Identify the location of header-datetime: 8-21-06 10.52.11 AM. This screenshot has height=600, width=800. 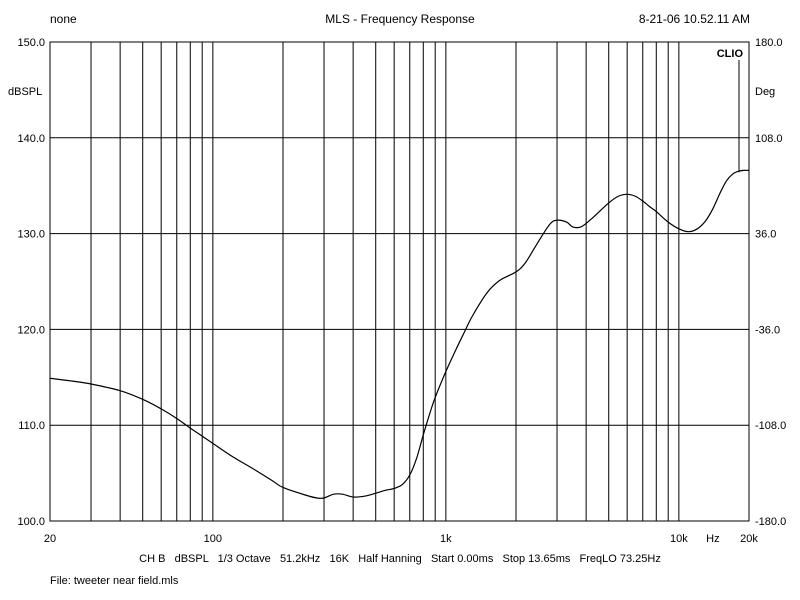
(694, 19).